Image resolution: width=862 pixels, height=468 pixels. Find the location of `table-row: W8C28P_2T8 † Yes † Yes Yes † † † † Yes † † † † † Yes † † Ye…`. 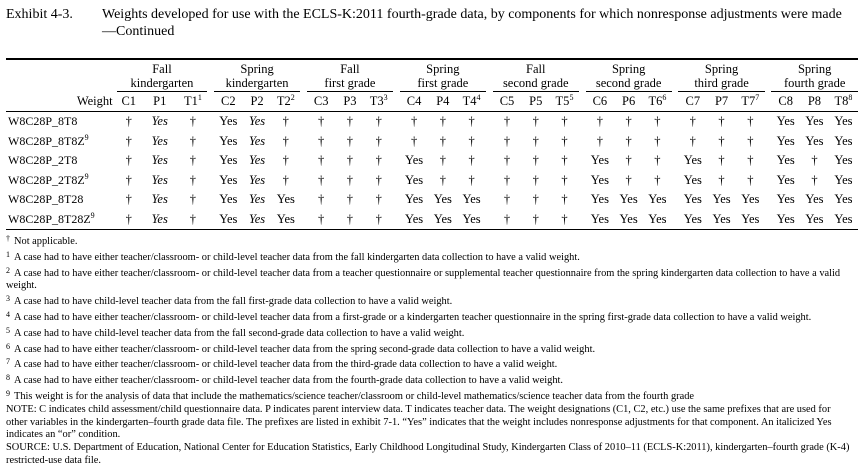

table-row: W8C28P_2T8 † Yes † Yes Yes † † † † Yes † † † † † Yes † † Ye… is located at coordinates (432, 161).